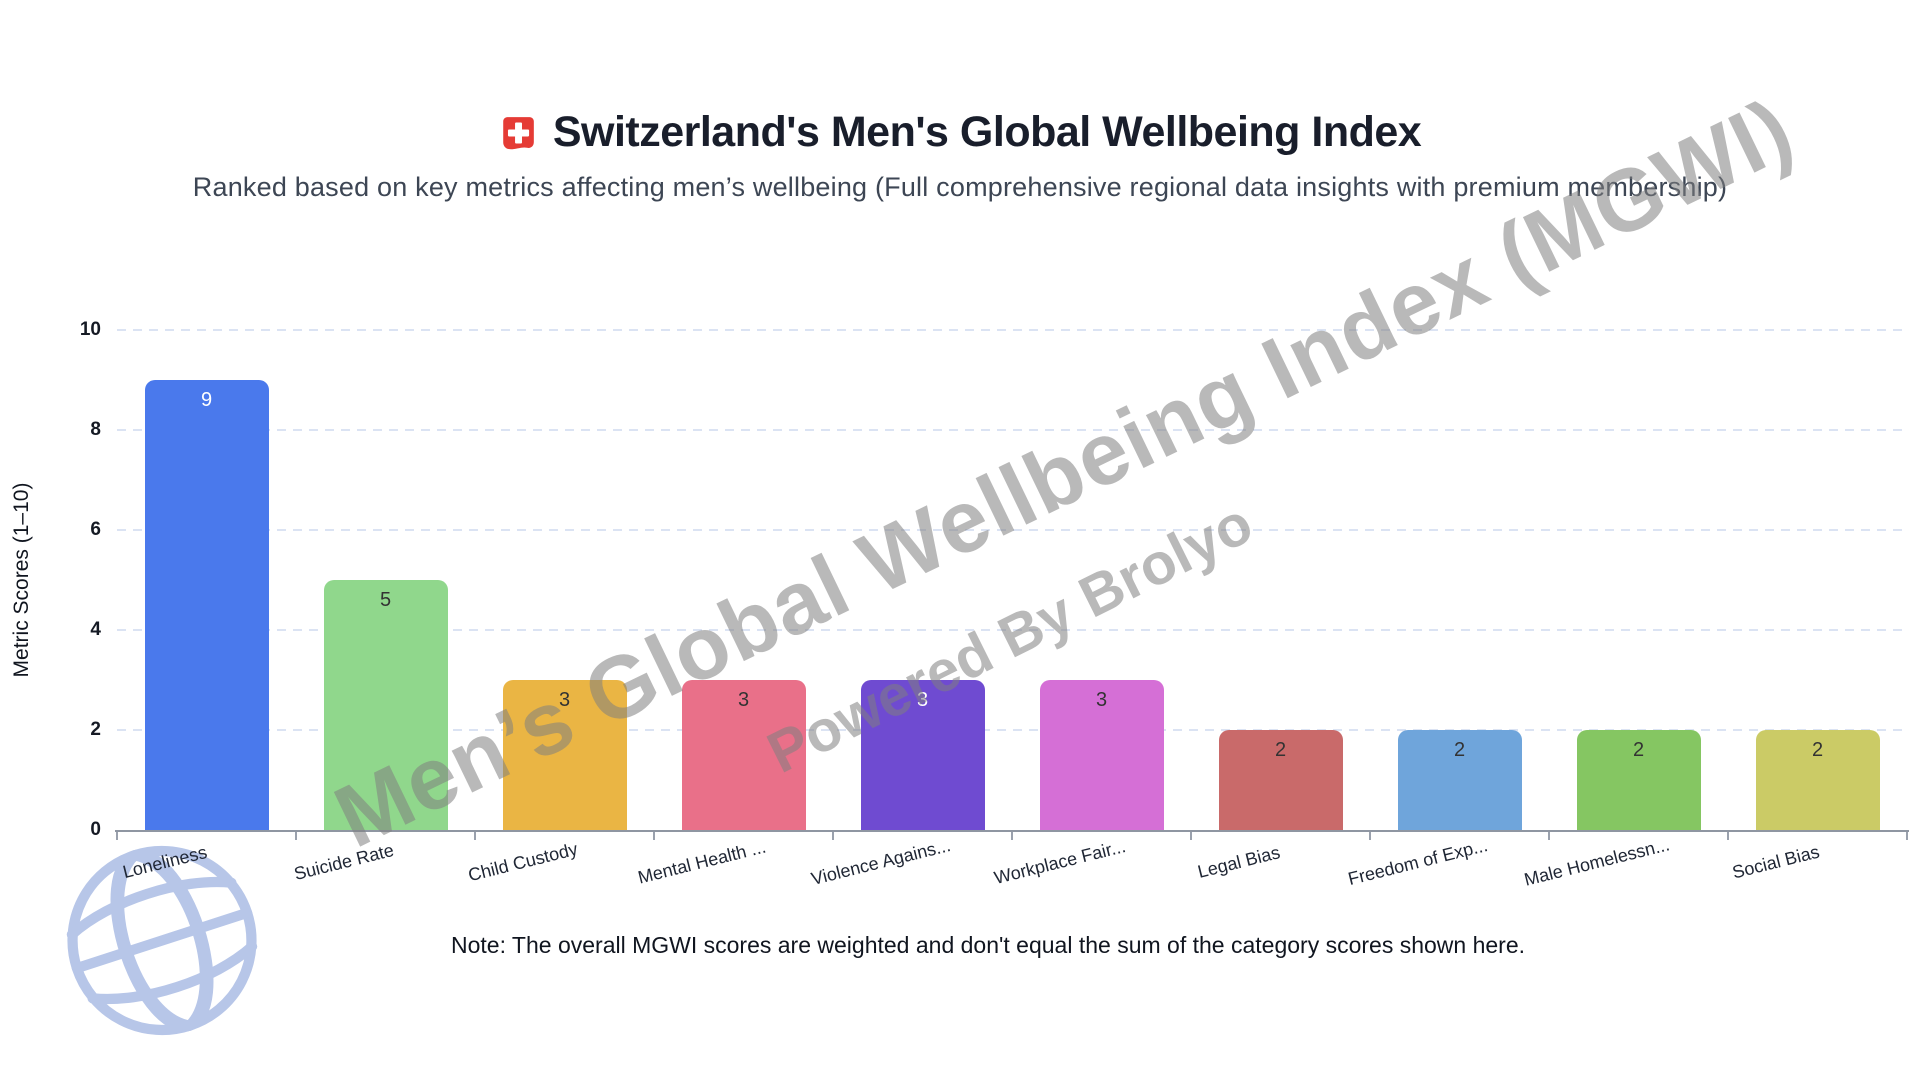  I want to click on globe-icon, so click(162, 940).